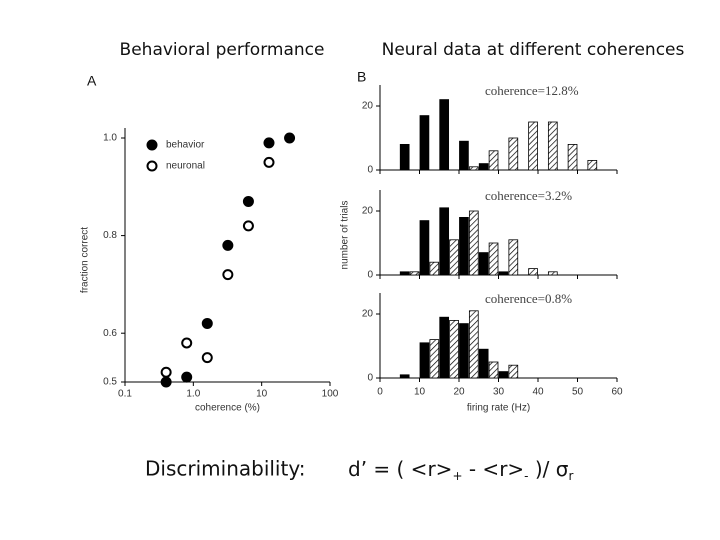  I want to click on x-tick-label: 0, so click(380, 392).